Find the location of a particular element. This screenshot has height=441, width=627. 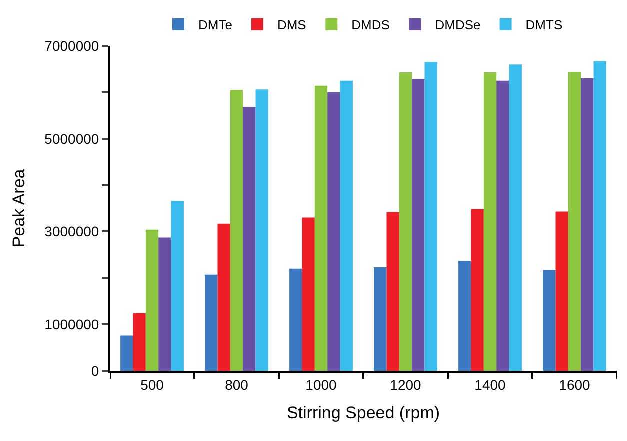

y-tick-label: 0 is located at coordinates (95, 370).